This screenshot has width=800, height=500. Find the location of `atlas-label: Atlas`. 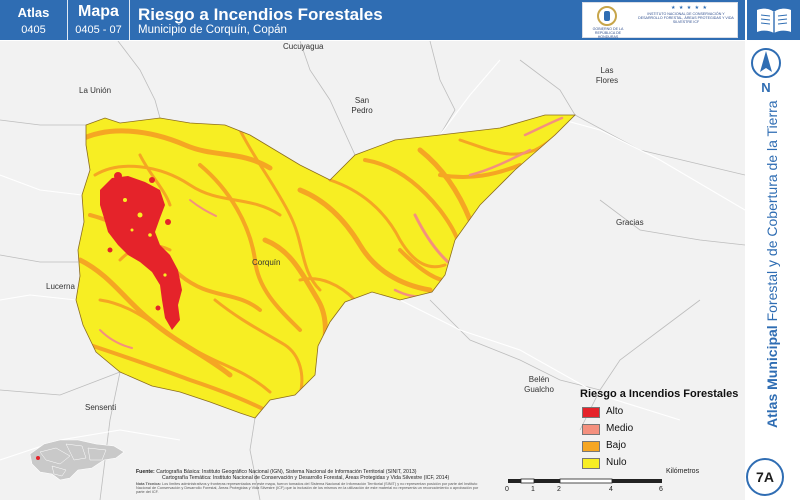

atlas-label: Atlas is located at coordinates (33, 12).